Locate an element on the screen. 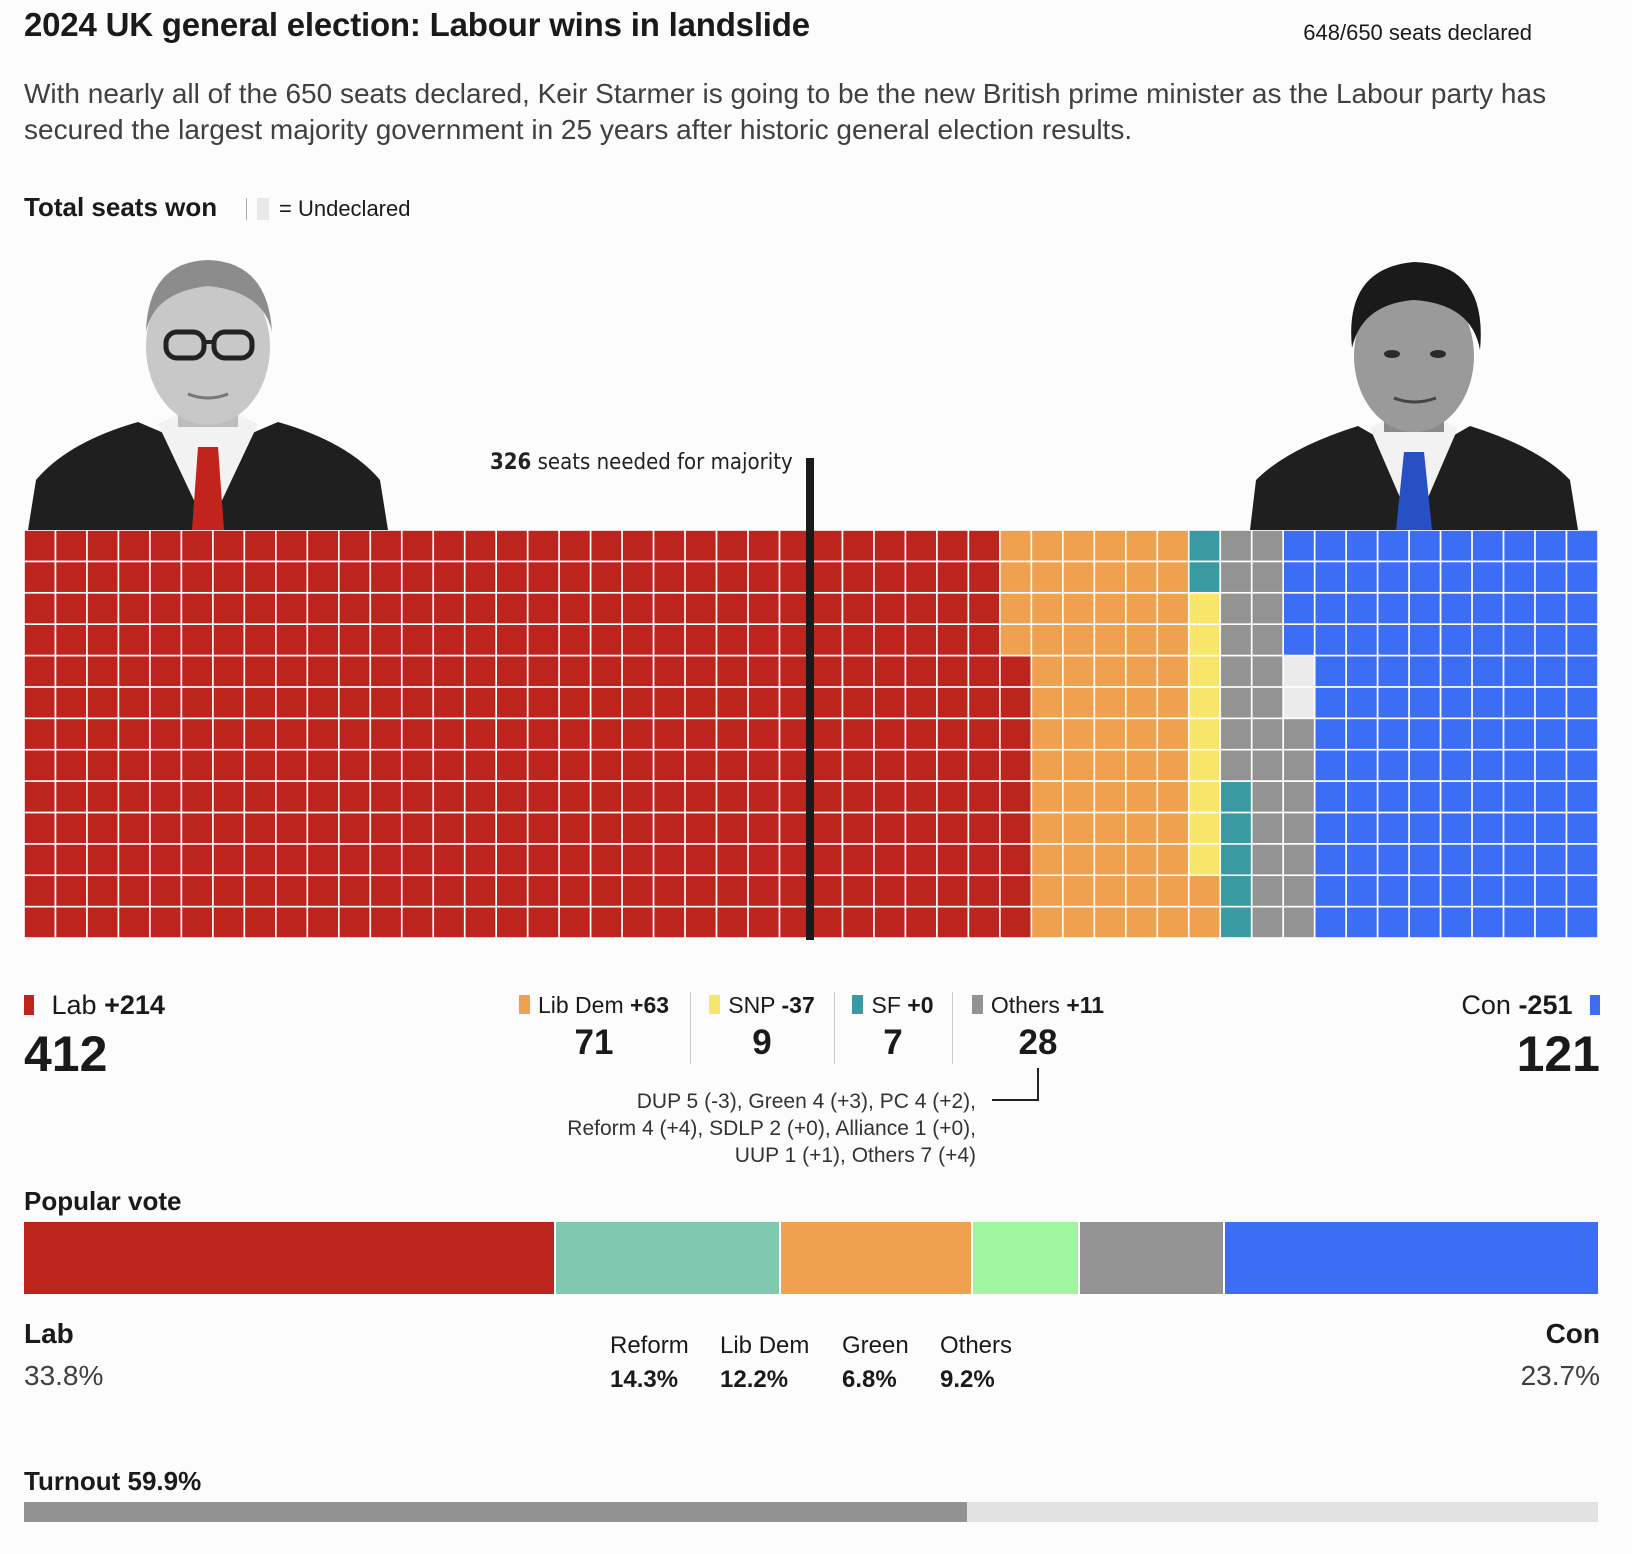  seat-undeclared is located at coordinates (1299, 703).